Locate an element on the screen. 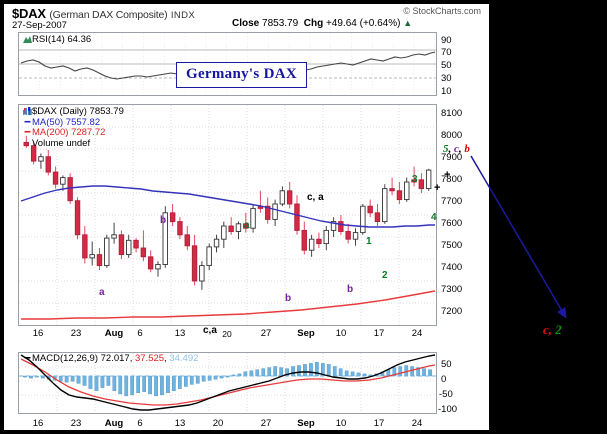 The image size is (607, 434). price-legend-volume-row: Volume undef is located at coordinates (73, 129).